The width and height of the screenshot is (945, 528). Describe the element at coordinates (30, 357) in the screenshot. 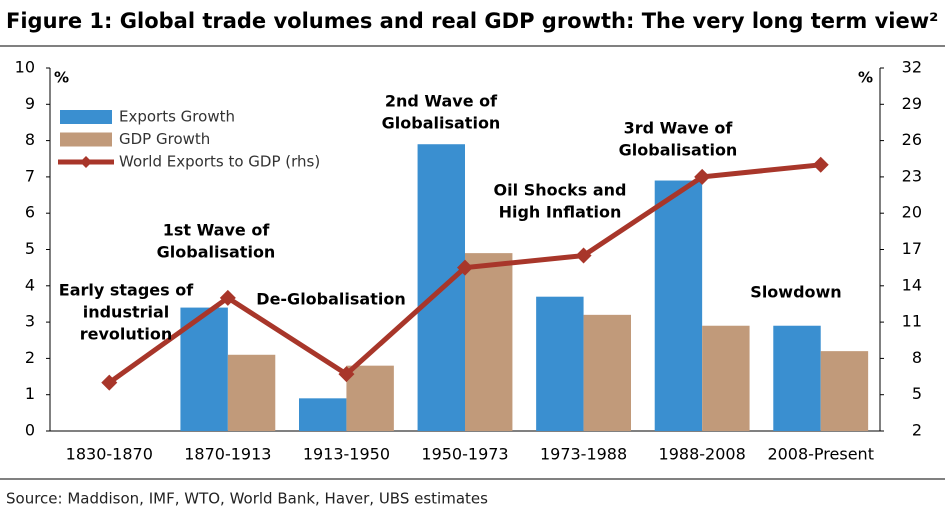

I see `y-tick-label: 2` at that location.